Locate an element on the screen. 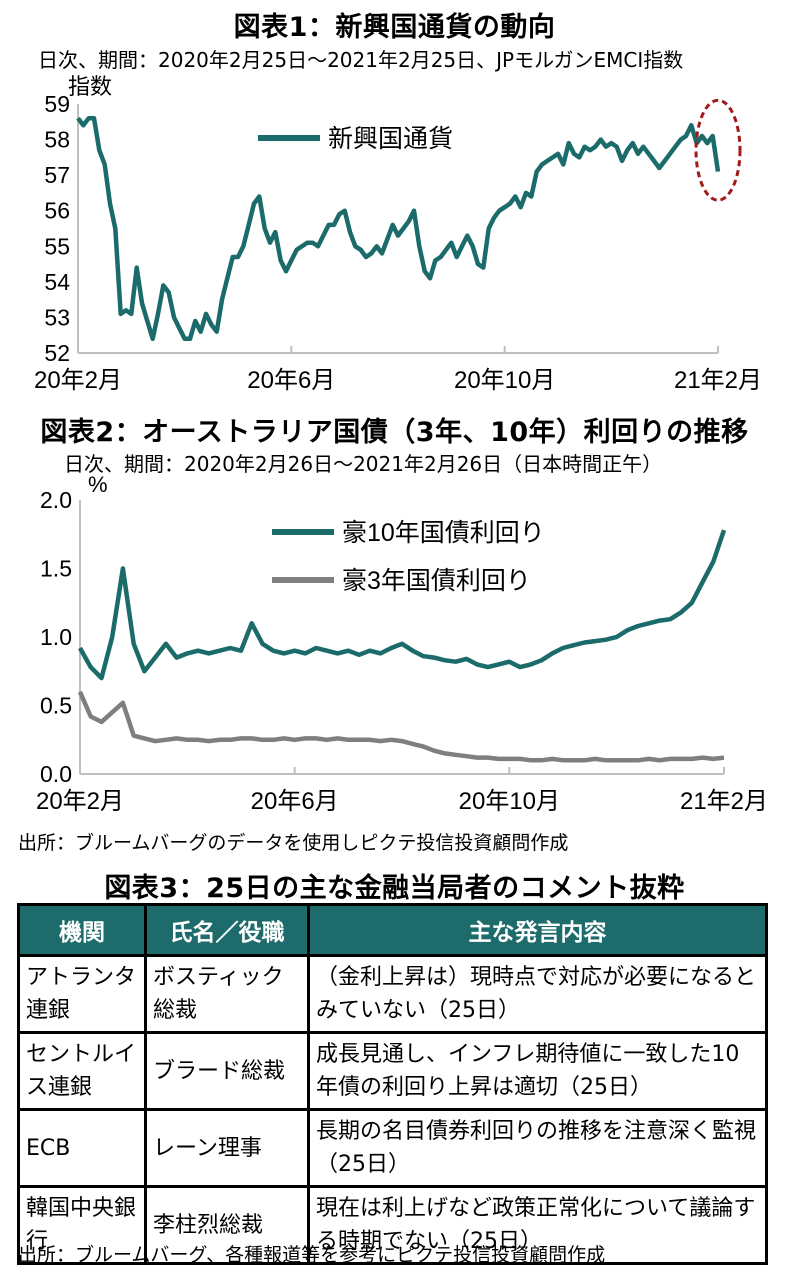 Image resolution: width=789 pixels, height=1278 pixels. cell-organization: ECB is located at coordinates (82, 1148).